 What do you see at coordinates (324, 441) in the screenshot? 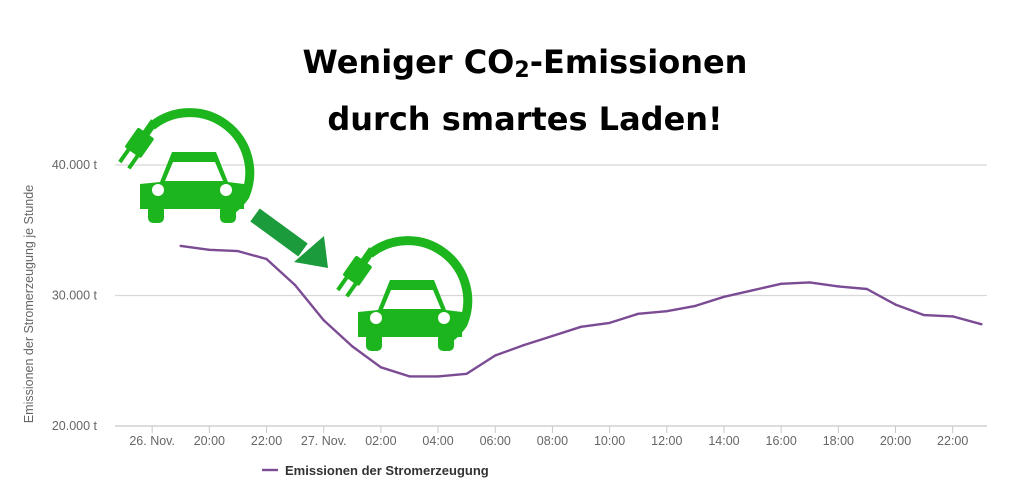
I see `x-tick-label: 27. Nov.` at bounding box center [324, 441].